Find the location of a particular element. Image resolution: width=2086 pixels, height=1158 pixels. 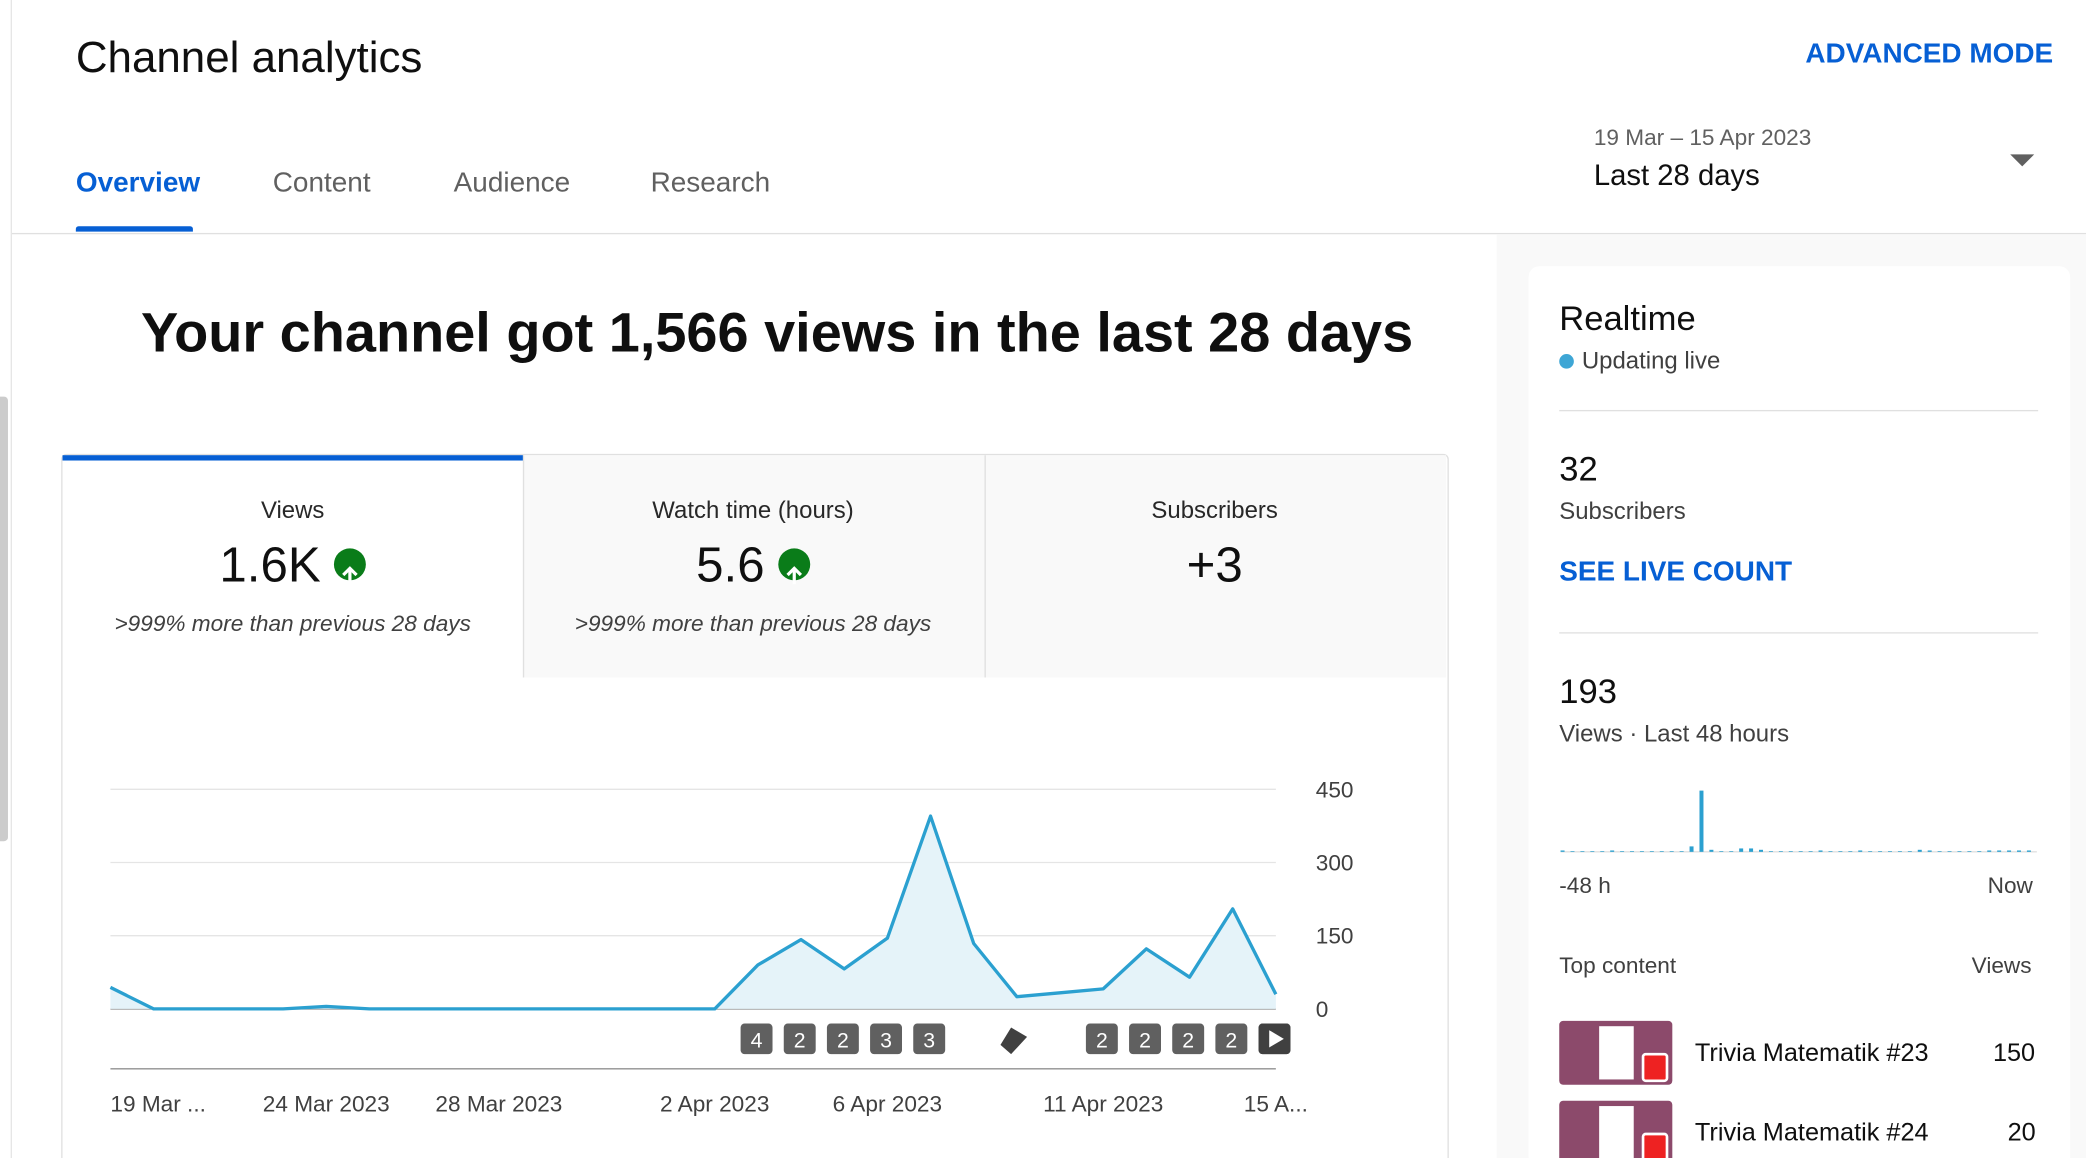

metric-value: 5.6 is located at coordinates (753, 566).